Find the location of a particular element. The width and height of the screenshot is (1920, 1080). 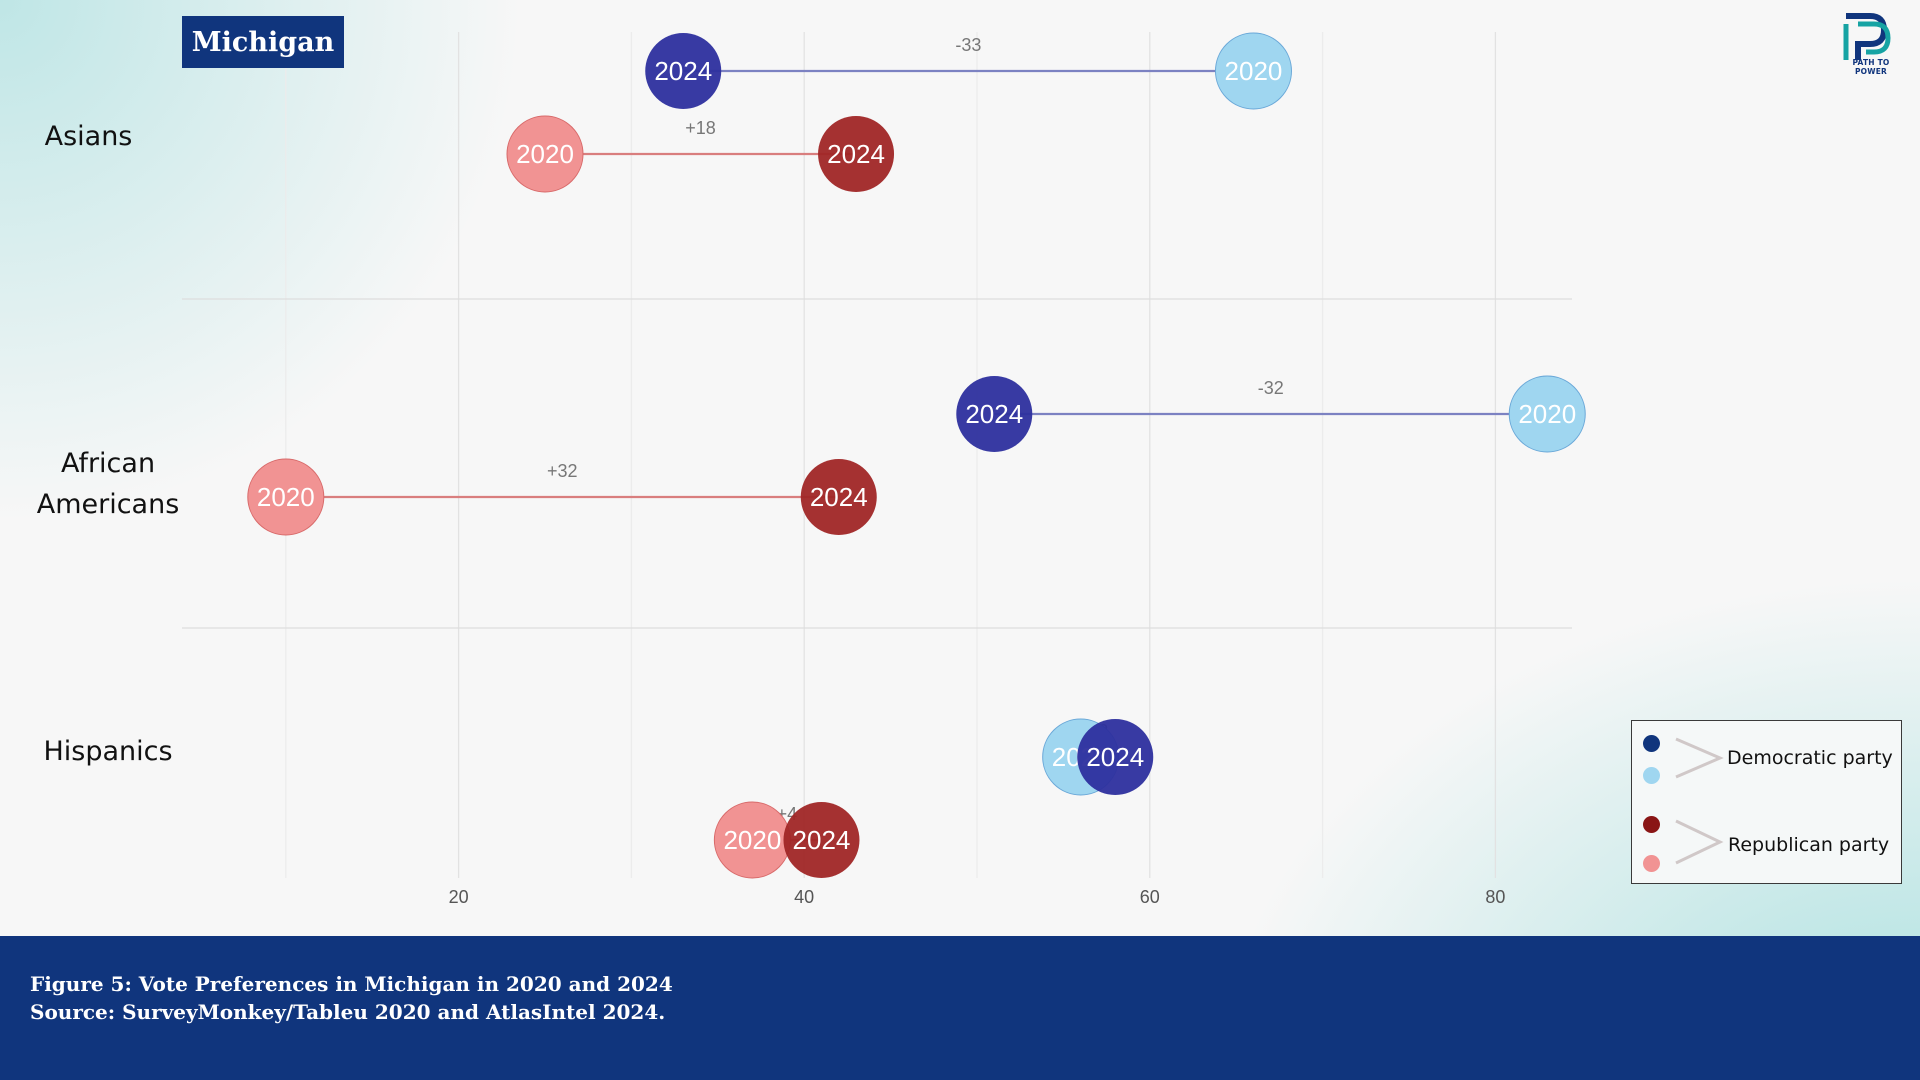

x-tick-label: 20 is located at coordinates (459, 897).